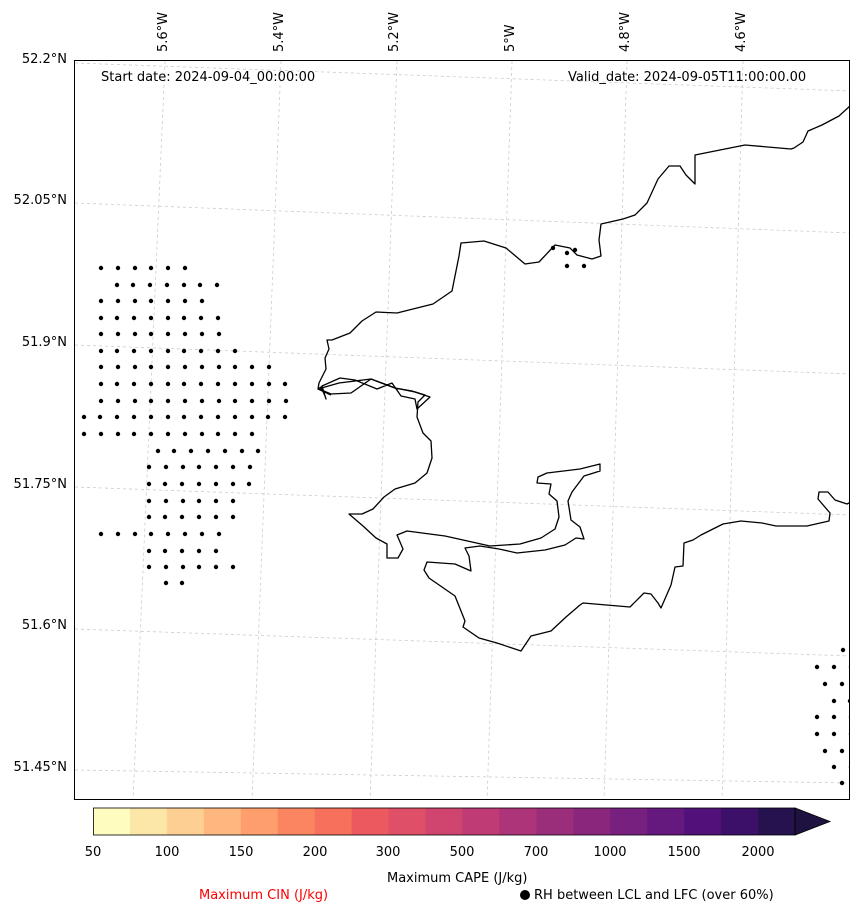  Describe the element at coordinates (462, 852) in the screenshot. I see `colorbar-tick: 500` at that location.